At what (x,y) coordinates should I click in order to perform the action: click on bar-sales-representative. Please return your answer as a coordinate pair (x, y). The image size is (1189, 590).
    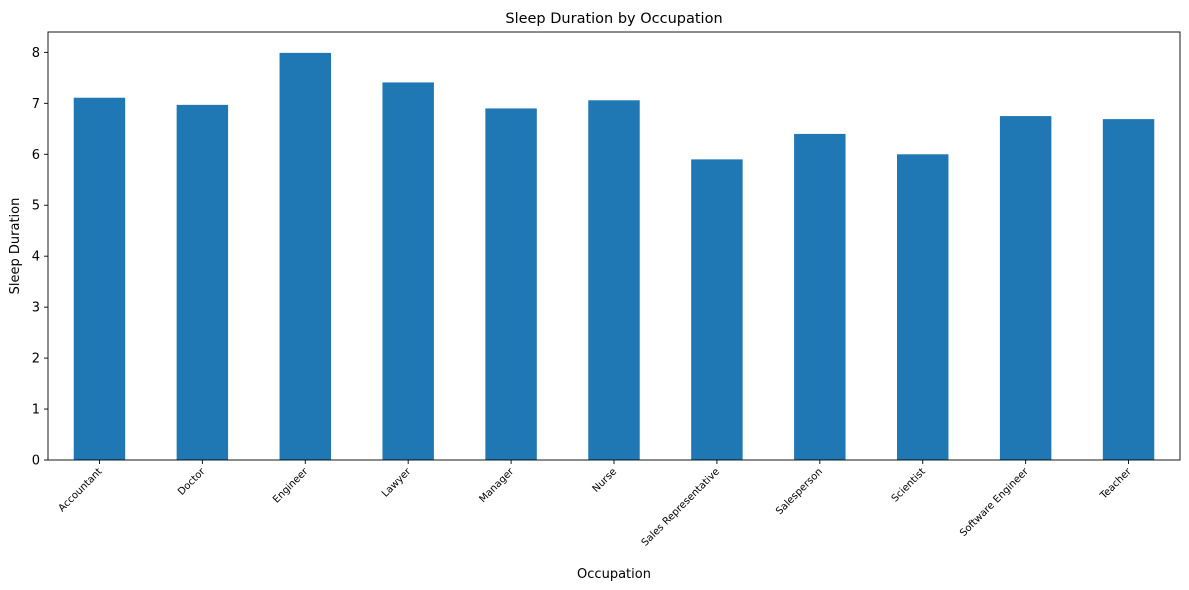
    Looking at the image, I should click on (717, 309).